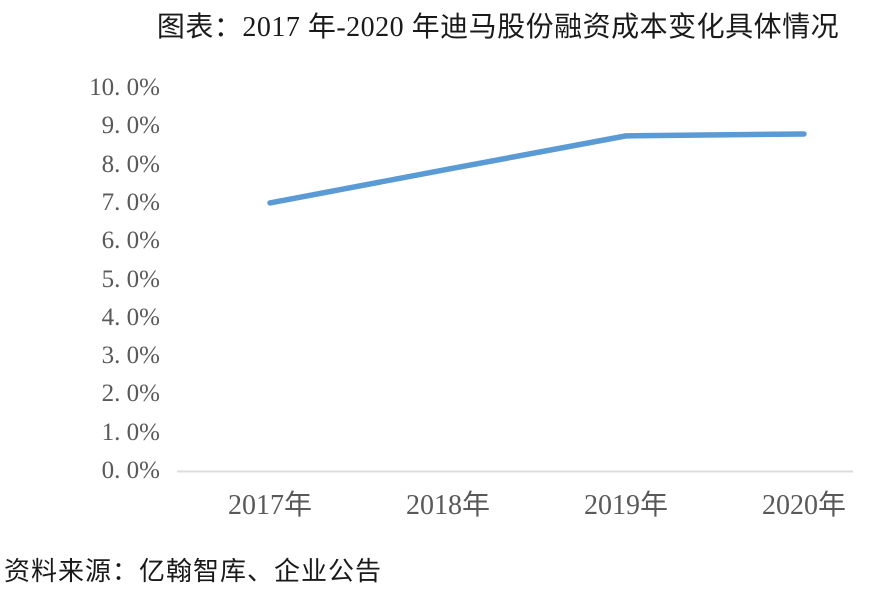 This screenshot has width=879, height=598. I want to click on y-tick-label: 7. 0%, so click(130, 202).